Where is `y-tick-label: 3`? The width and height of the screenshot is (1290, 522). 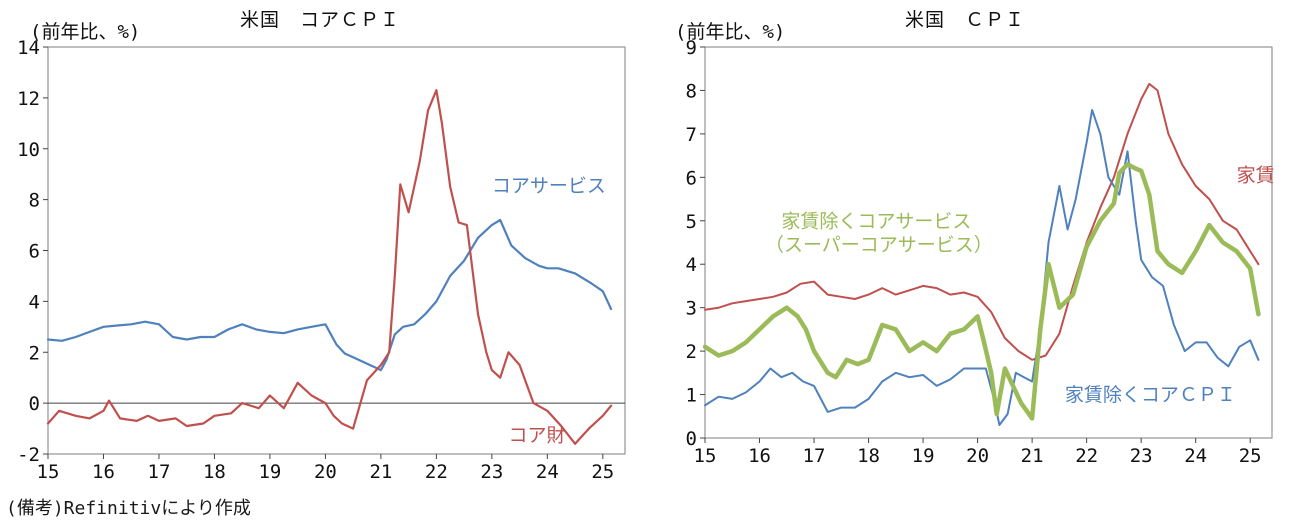
y-tick-label: 3 is located at coordinates (691, 309).